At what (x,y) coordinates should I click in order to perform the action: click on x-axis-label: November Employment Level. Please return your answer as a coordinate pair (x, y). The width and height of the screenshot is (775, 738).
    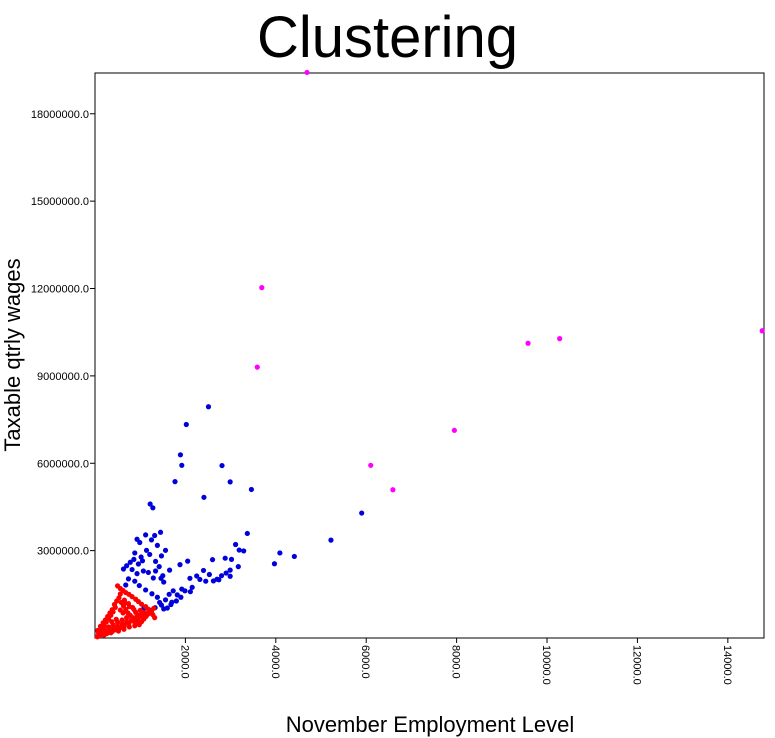
    Looking at the image, I should click on (430, 724).